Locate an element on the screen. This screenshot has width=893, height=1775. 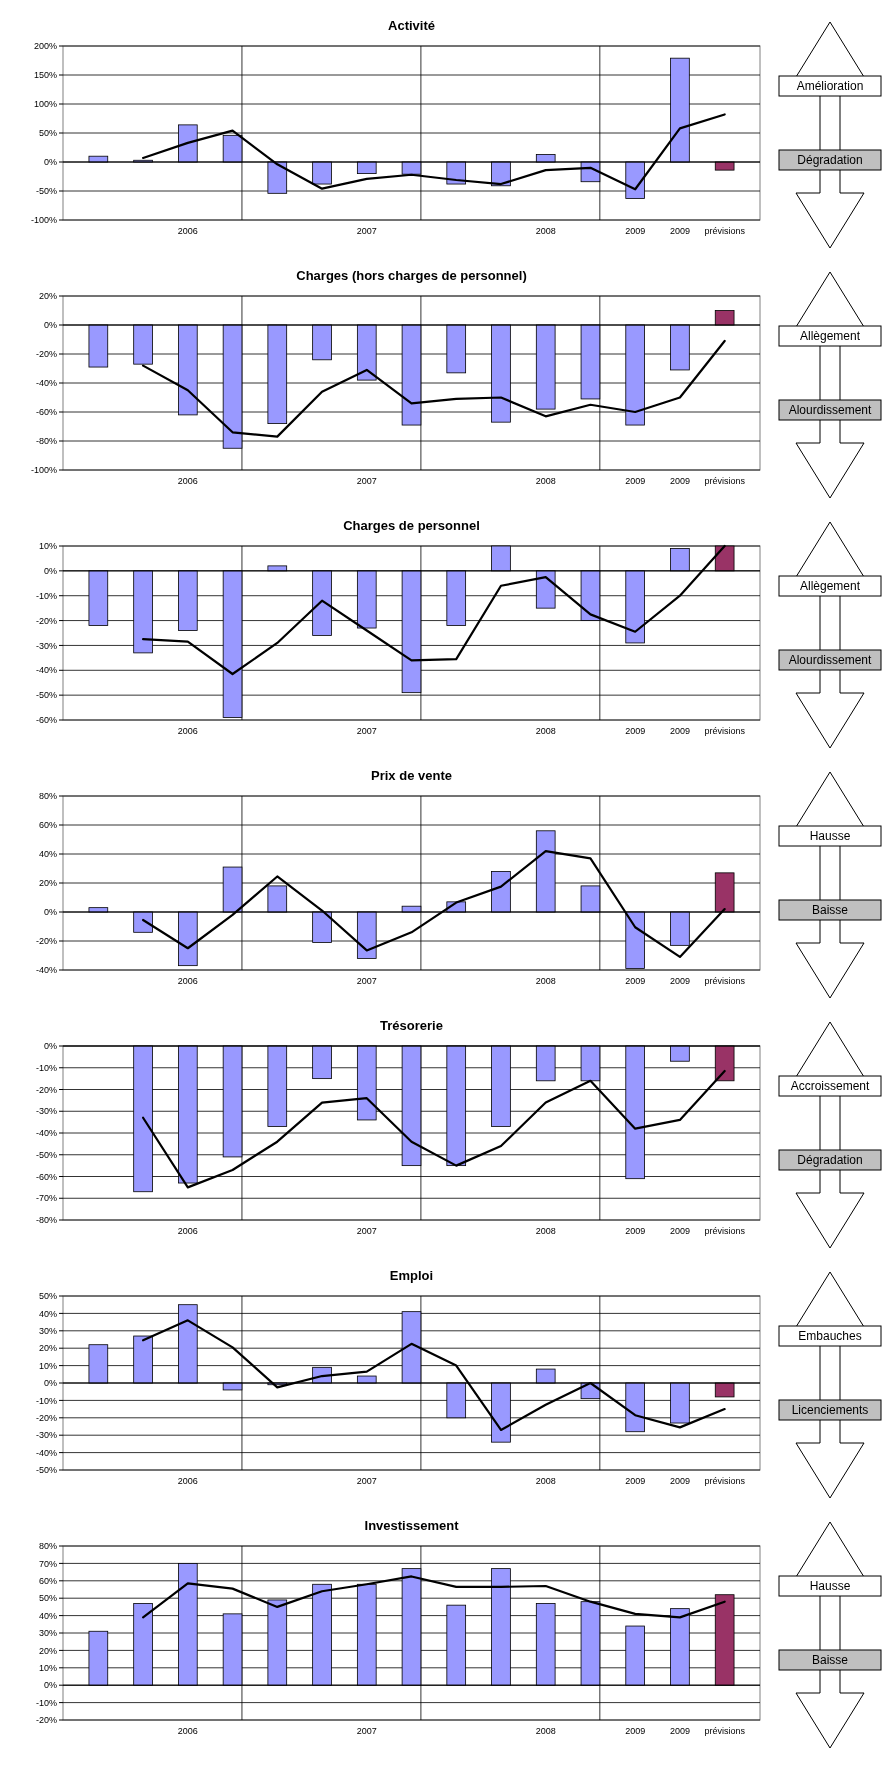
chart-title: Emploi is located at coordinates (411, 1275).